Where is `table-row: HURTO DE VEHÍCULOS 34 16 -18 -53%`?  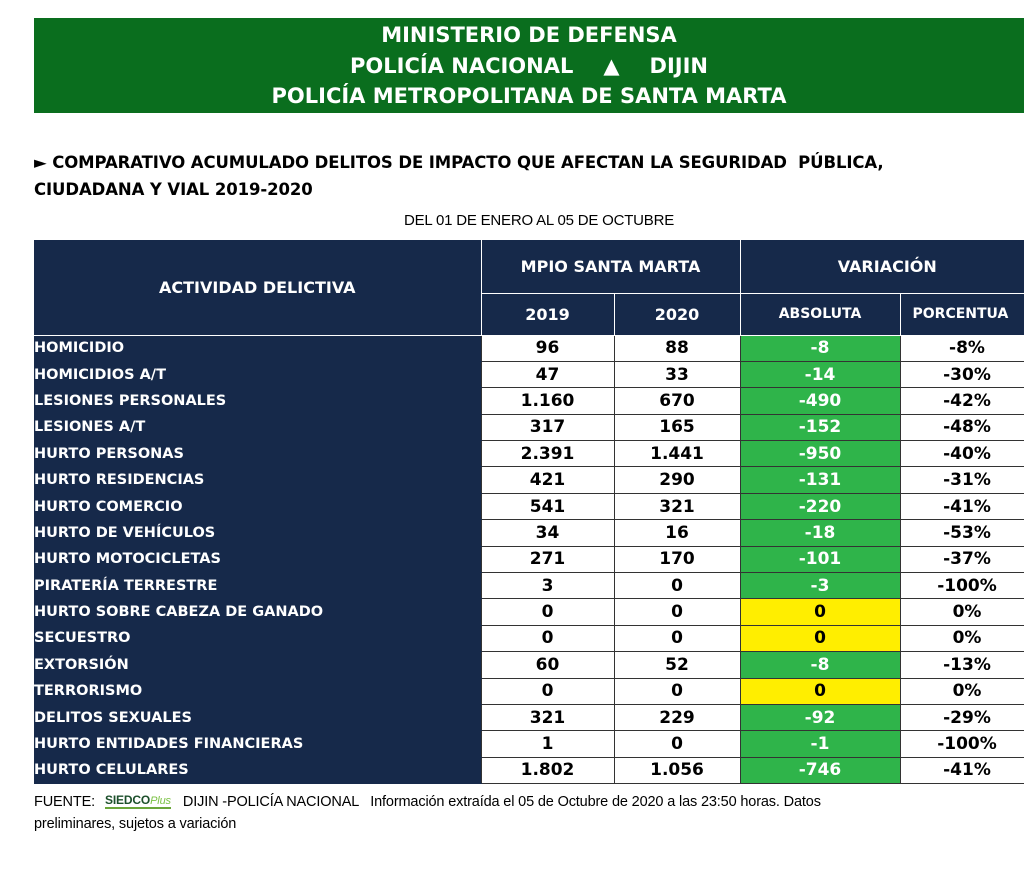
table-row: HURTO DE VEHÍCULOS 34 16 -18 -53% is located at coordinates (529, 533).